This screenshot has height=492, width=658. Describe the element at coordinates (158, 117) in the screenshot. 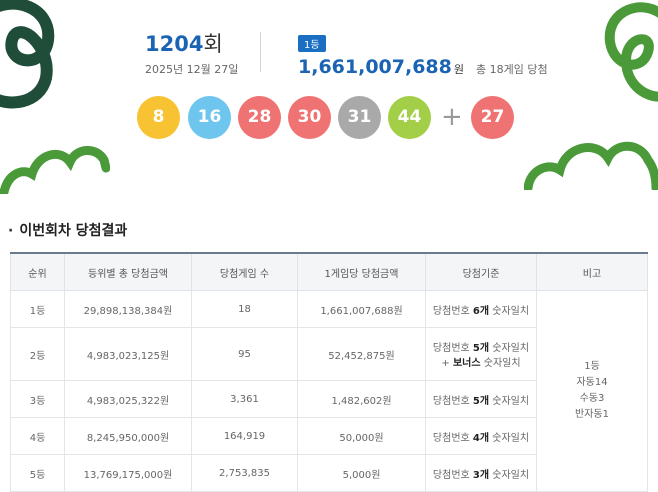

I see `lotto-ball: 8` at that location.